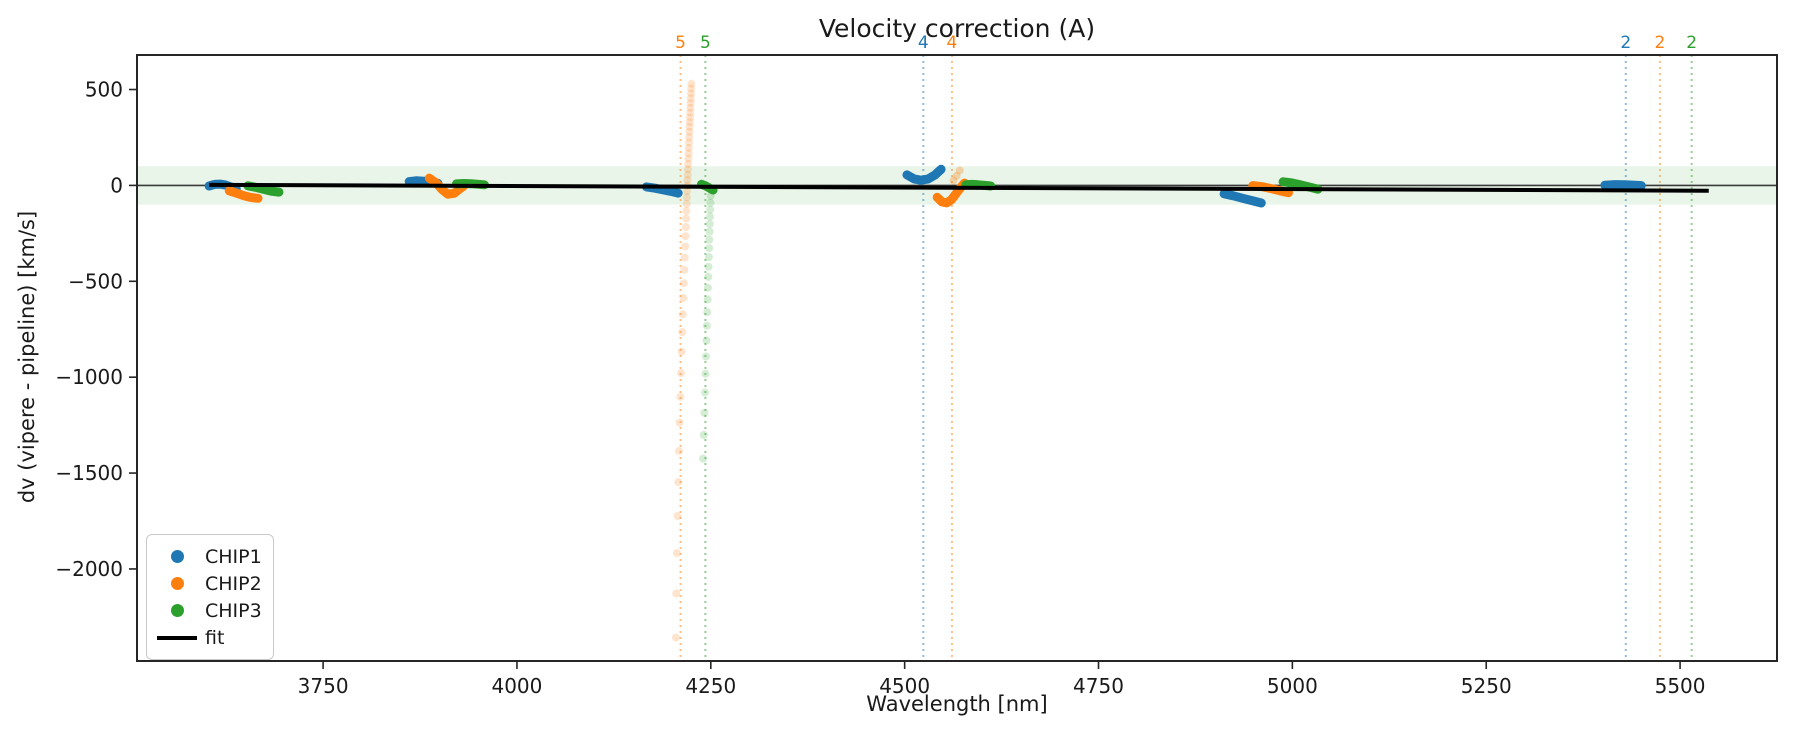 This screenshot has height=750, width=1800. Describe the element at coordinates (233, 610) in the screenshot. I see `legend-label: CHIP3` at that location.